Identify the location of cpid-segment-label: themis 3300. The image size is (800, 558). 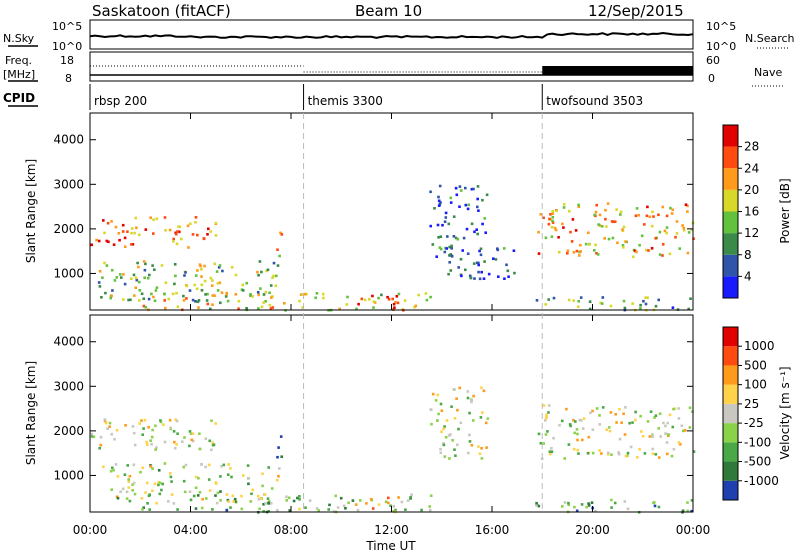
(345, 101).